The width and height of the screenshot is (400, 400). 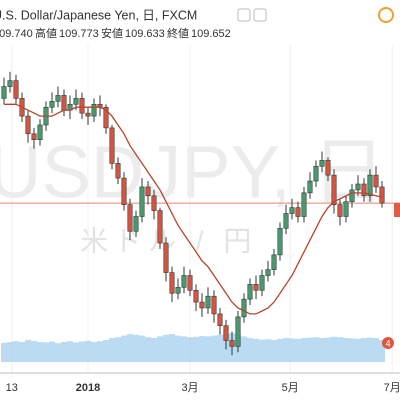 What do you see at coordinates (290, 388) in the screenshot?
I see `x-tick-label: 5月` at bounding box center [290, 388].